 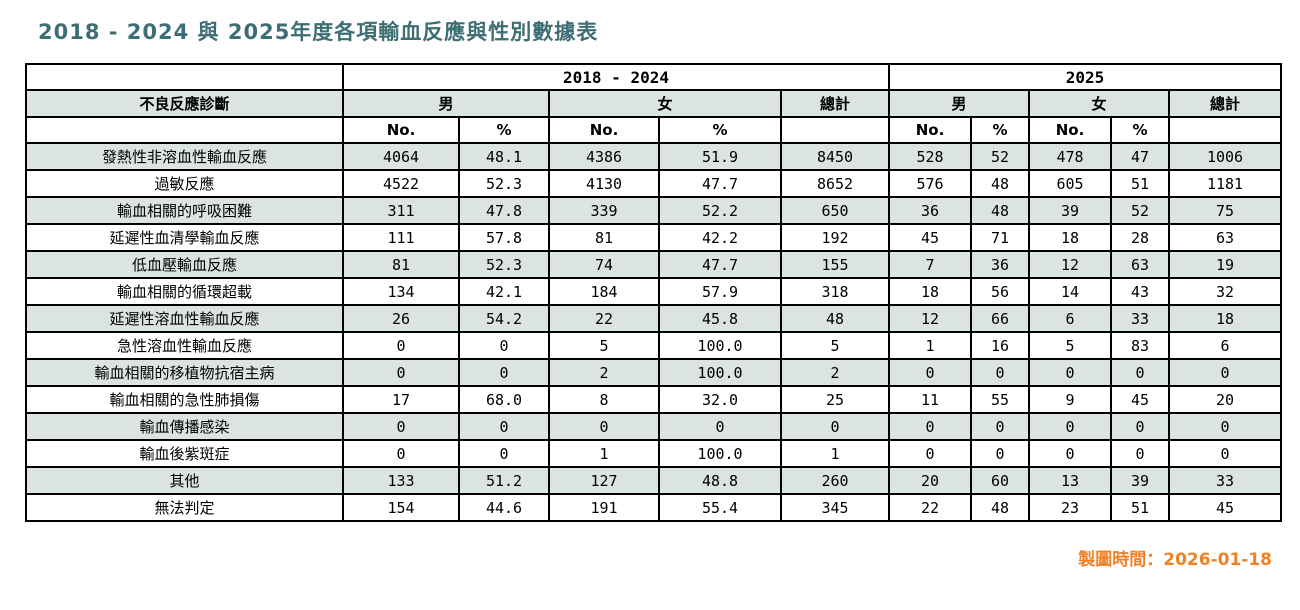 What do you see at coordinates (654, 345) in the screenshot?
I see `table-row: 急性溶血性輸血反應 0 0 5 100.0 5 1 16 5 83 6` at bounding box center [654, 345].